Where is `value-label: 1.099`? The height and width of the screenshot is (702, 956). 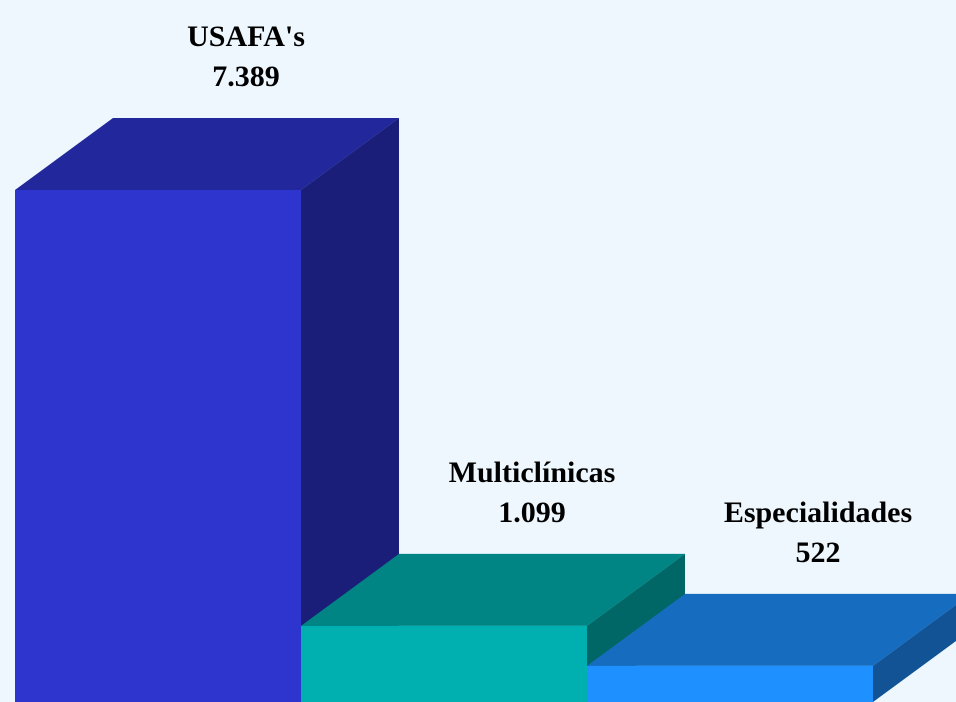
value-label: 1.099 is located at coordinates (532, 512).